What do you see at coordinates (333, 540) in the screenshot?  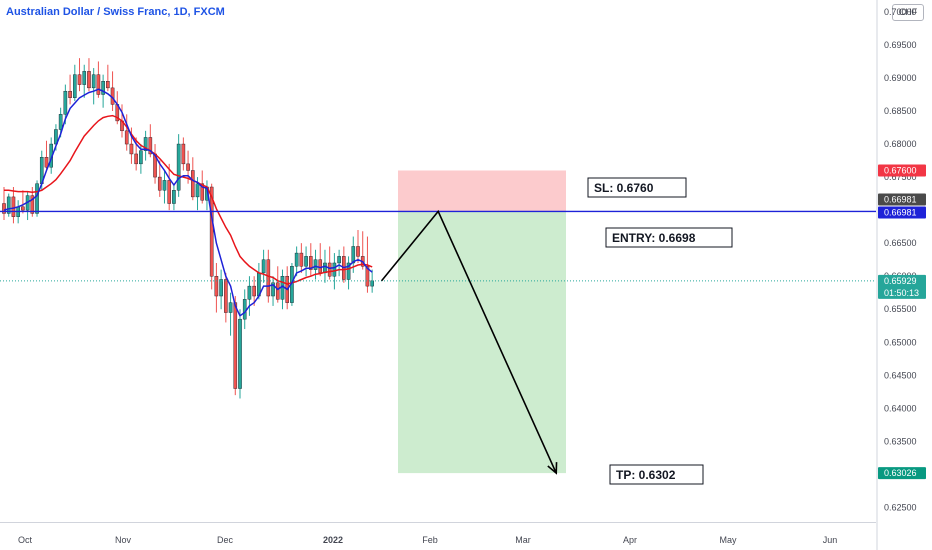 I see `time-tick-label: 2022` at bounding box center [333, 540].